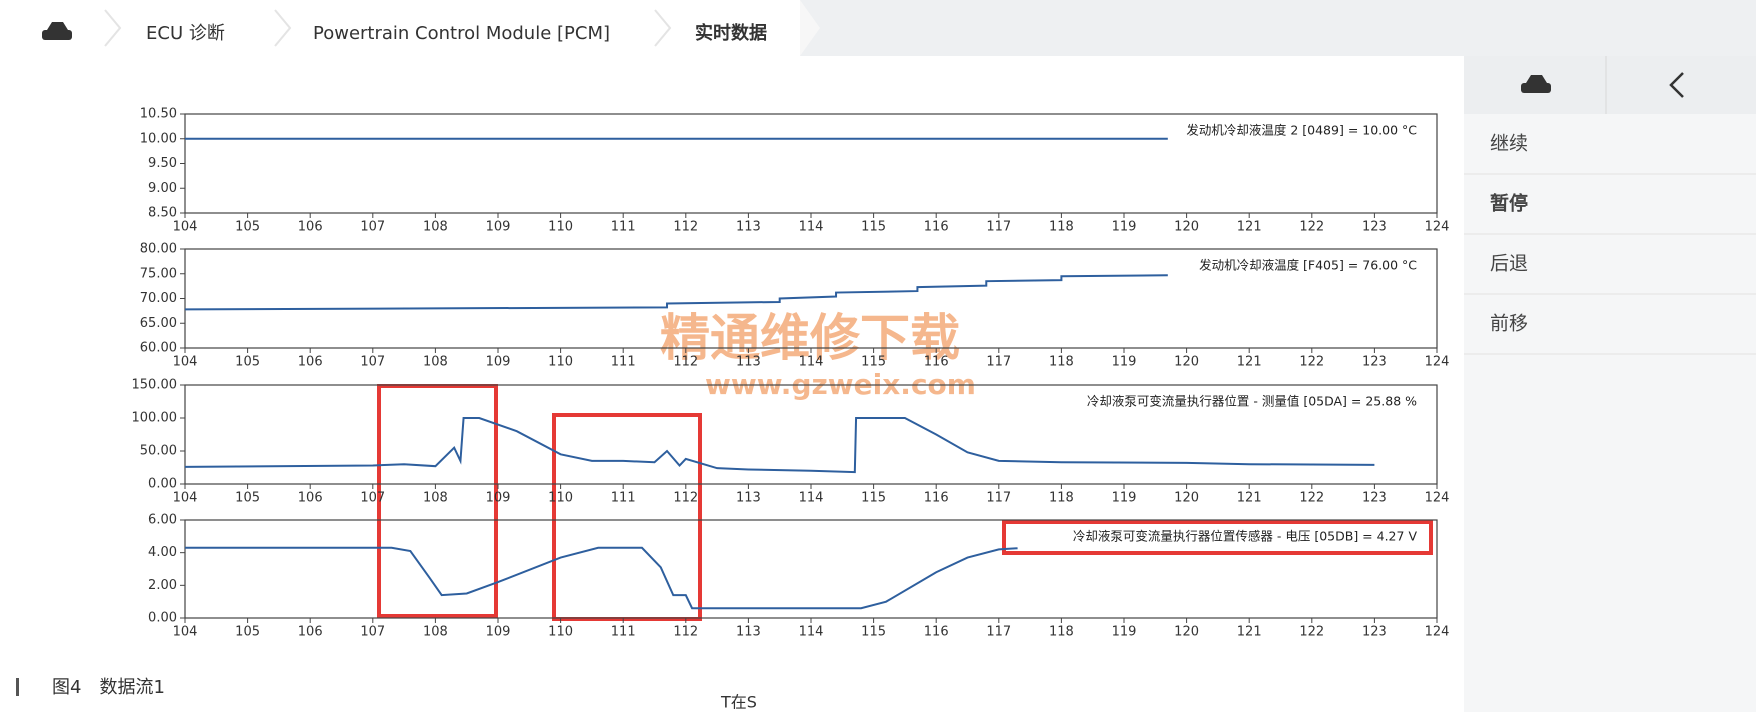 The height and width of the screenshot is (716, 1756). Describe the element at coordinates (185, 33) in the screenshot. I see `breadcrumb: ECU 诊断` at that location.